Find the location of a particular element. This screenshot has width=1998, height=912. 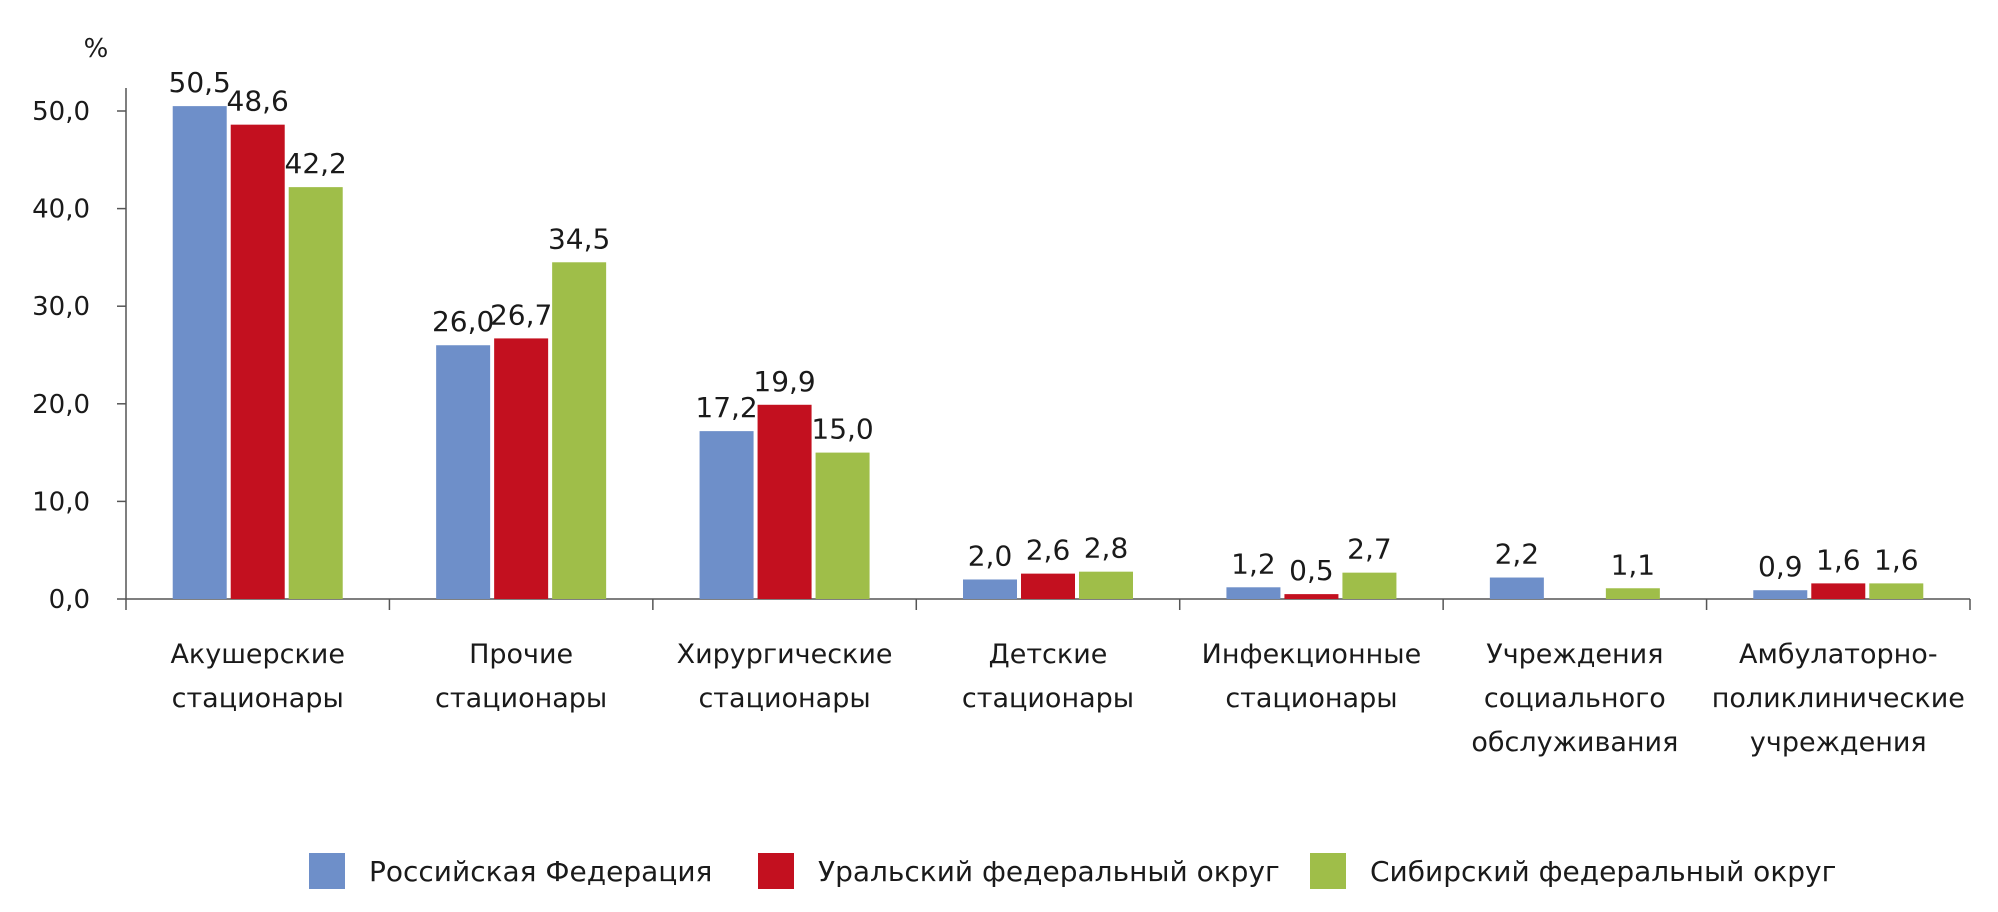

category-label: Амбулаторно- is located at coordinates (1838, 654).